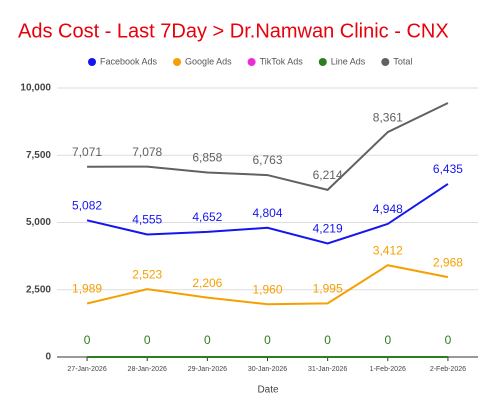 Image resolution: width=500 pixels, height=415 pixels. I want to click on y-tick-label: 10,000, so click(35, 88).